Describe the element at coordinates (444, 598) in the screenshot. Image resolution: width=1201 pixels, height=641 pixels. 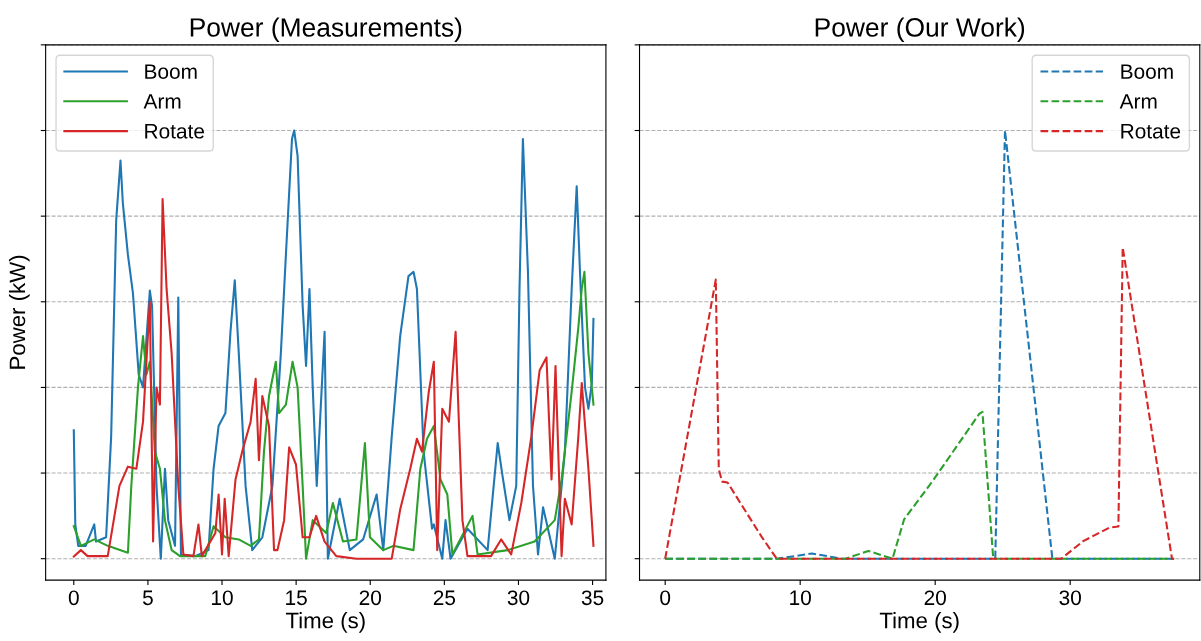
I see `x-tick-label: 25` at that location.